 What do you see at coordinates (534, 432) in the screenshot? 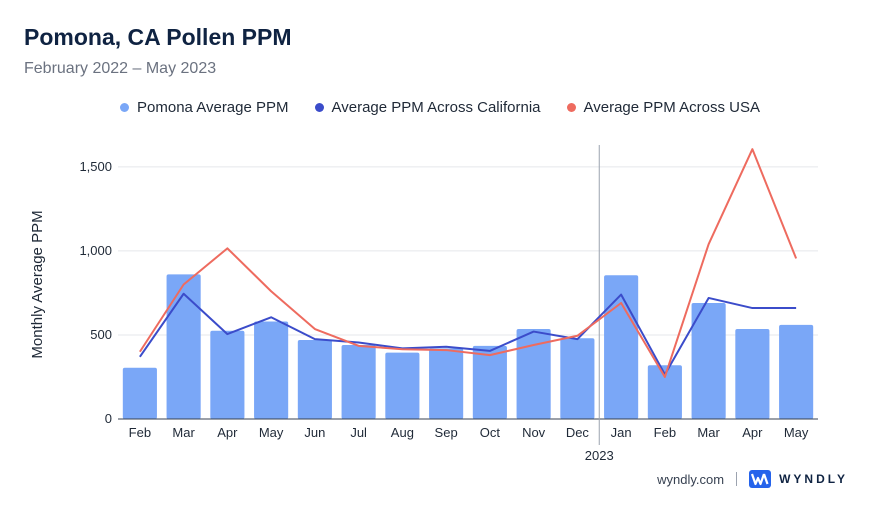
I see `x-tick-label: Nov` at bounding box center [534, 432].